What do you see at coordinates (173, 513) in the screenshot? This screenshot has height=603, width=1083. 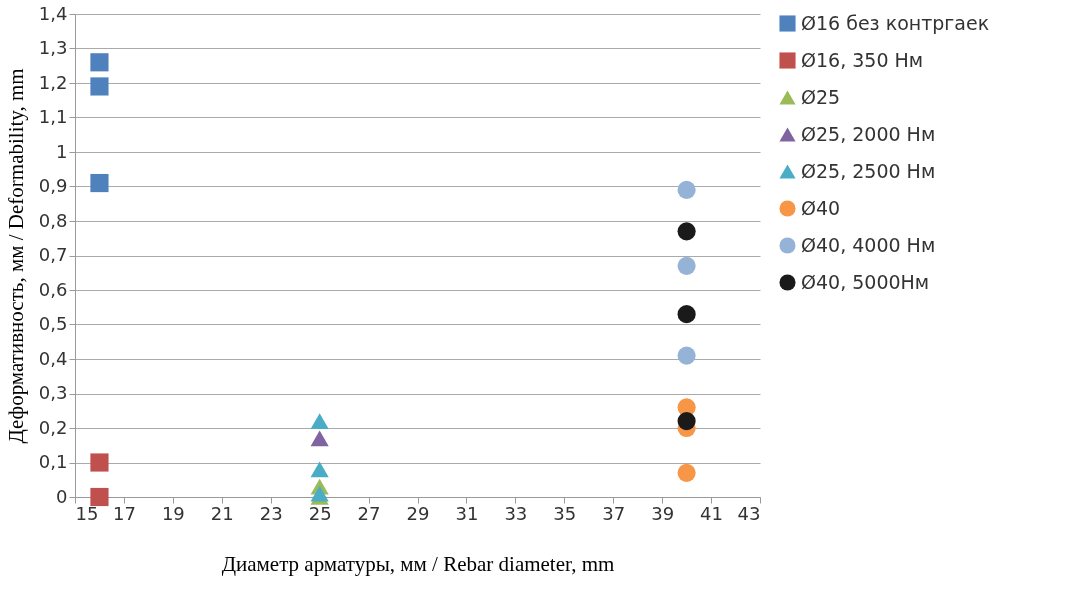 I see `x-tick-label: 19` at bounding box center [173, 513].